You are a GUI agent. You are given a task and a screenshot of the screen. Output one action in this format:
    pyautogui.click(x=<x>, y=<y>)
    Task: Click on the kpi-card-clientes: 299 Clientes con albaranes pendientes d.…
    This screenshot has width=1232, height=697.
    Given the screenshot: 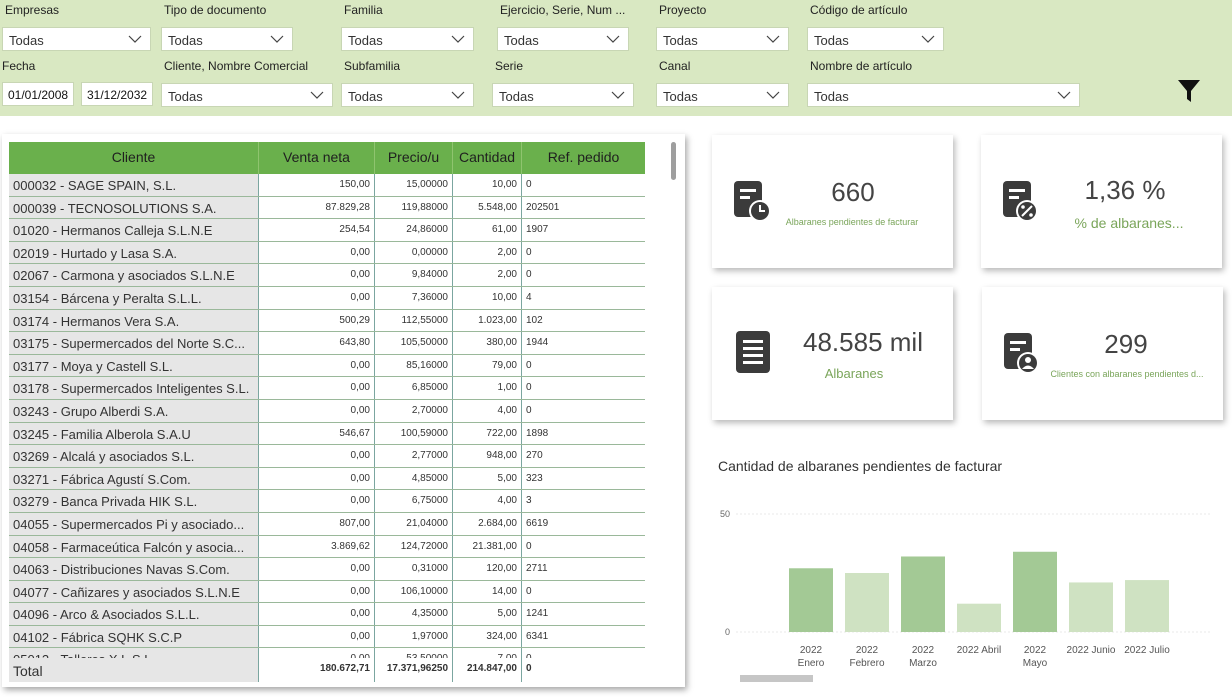 What is the action you would take?
    pyautogui.click(x=1102, y=353)
    